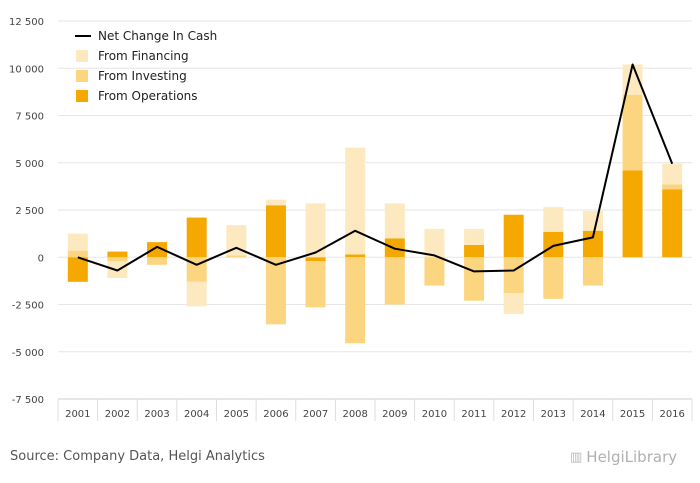 The height and width of the screenshot is (483, 700). Describe the element at coordinates (77, 414) in the screenshot. I see `x-tick-label: 2001` at that location.